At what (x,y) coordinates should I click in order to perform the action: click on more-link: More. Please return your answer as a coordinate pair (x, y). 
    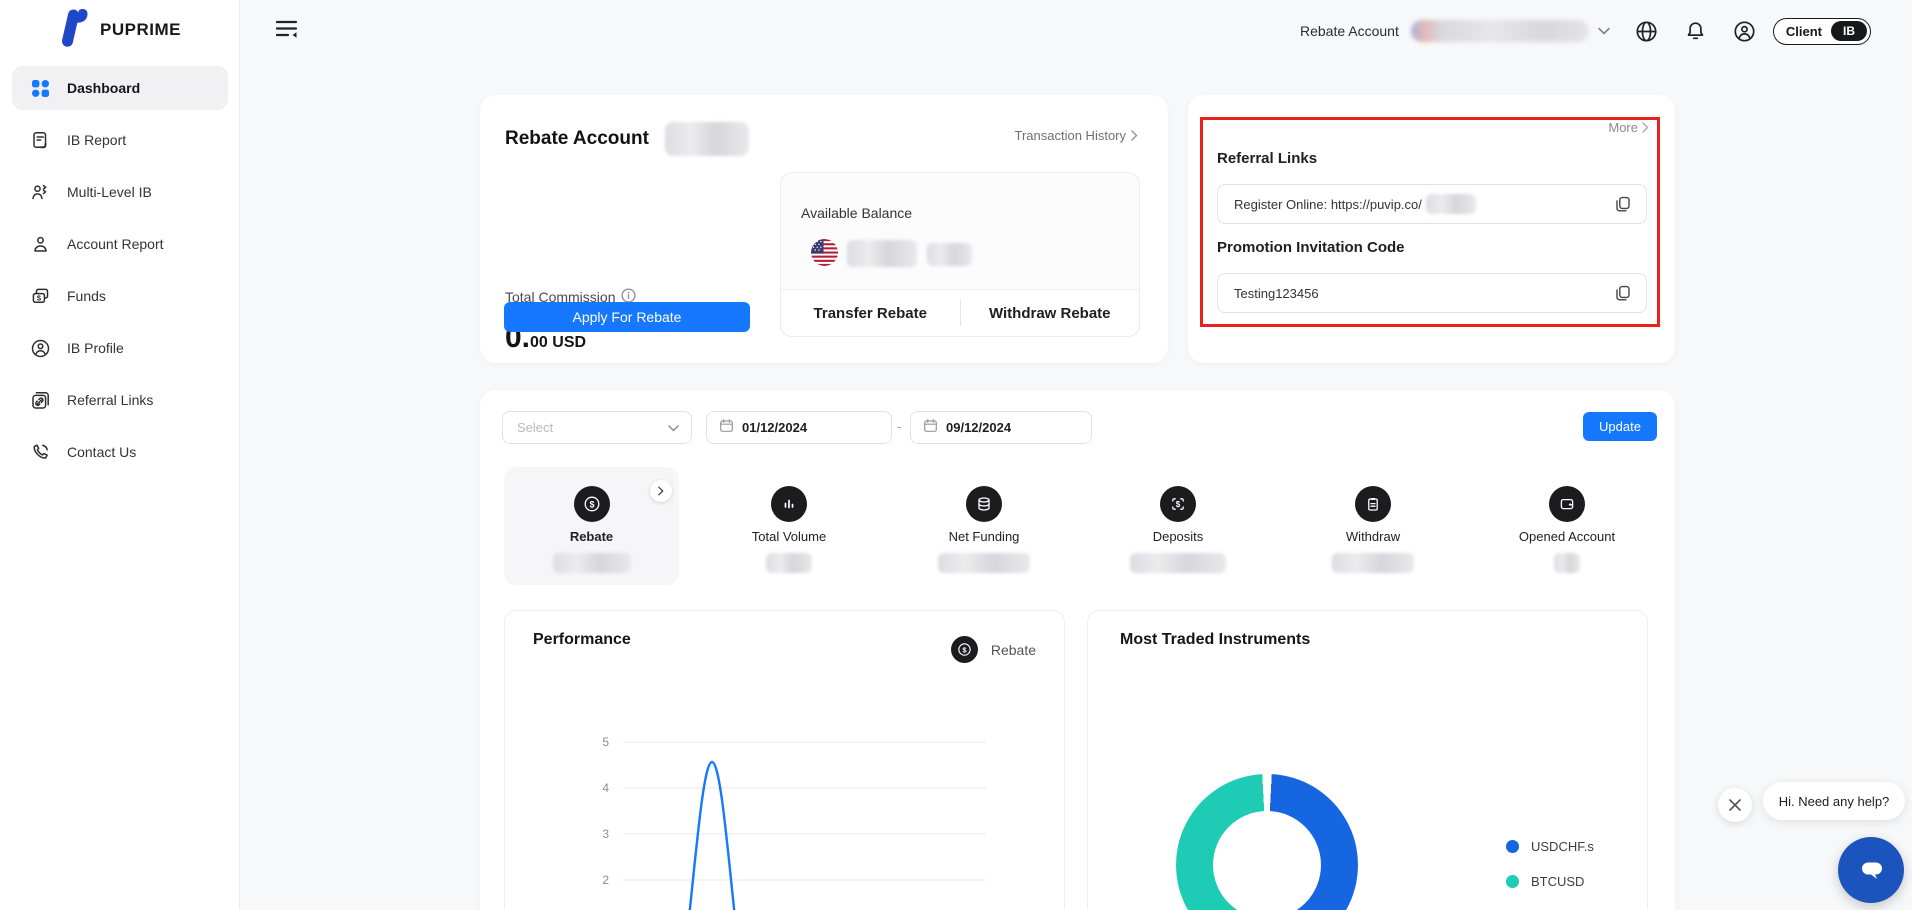
    Looking at the image, I should click on (1628, 127).